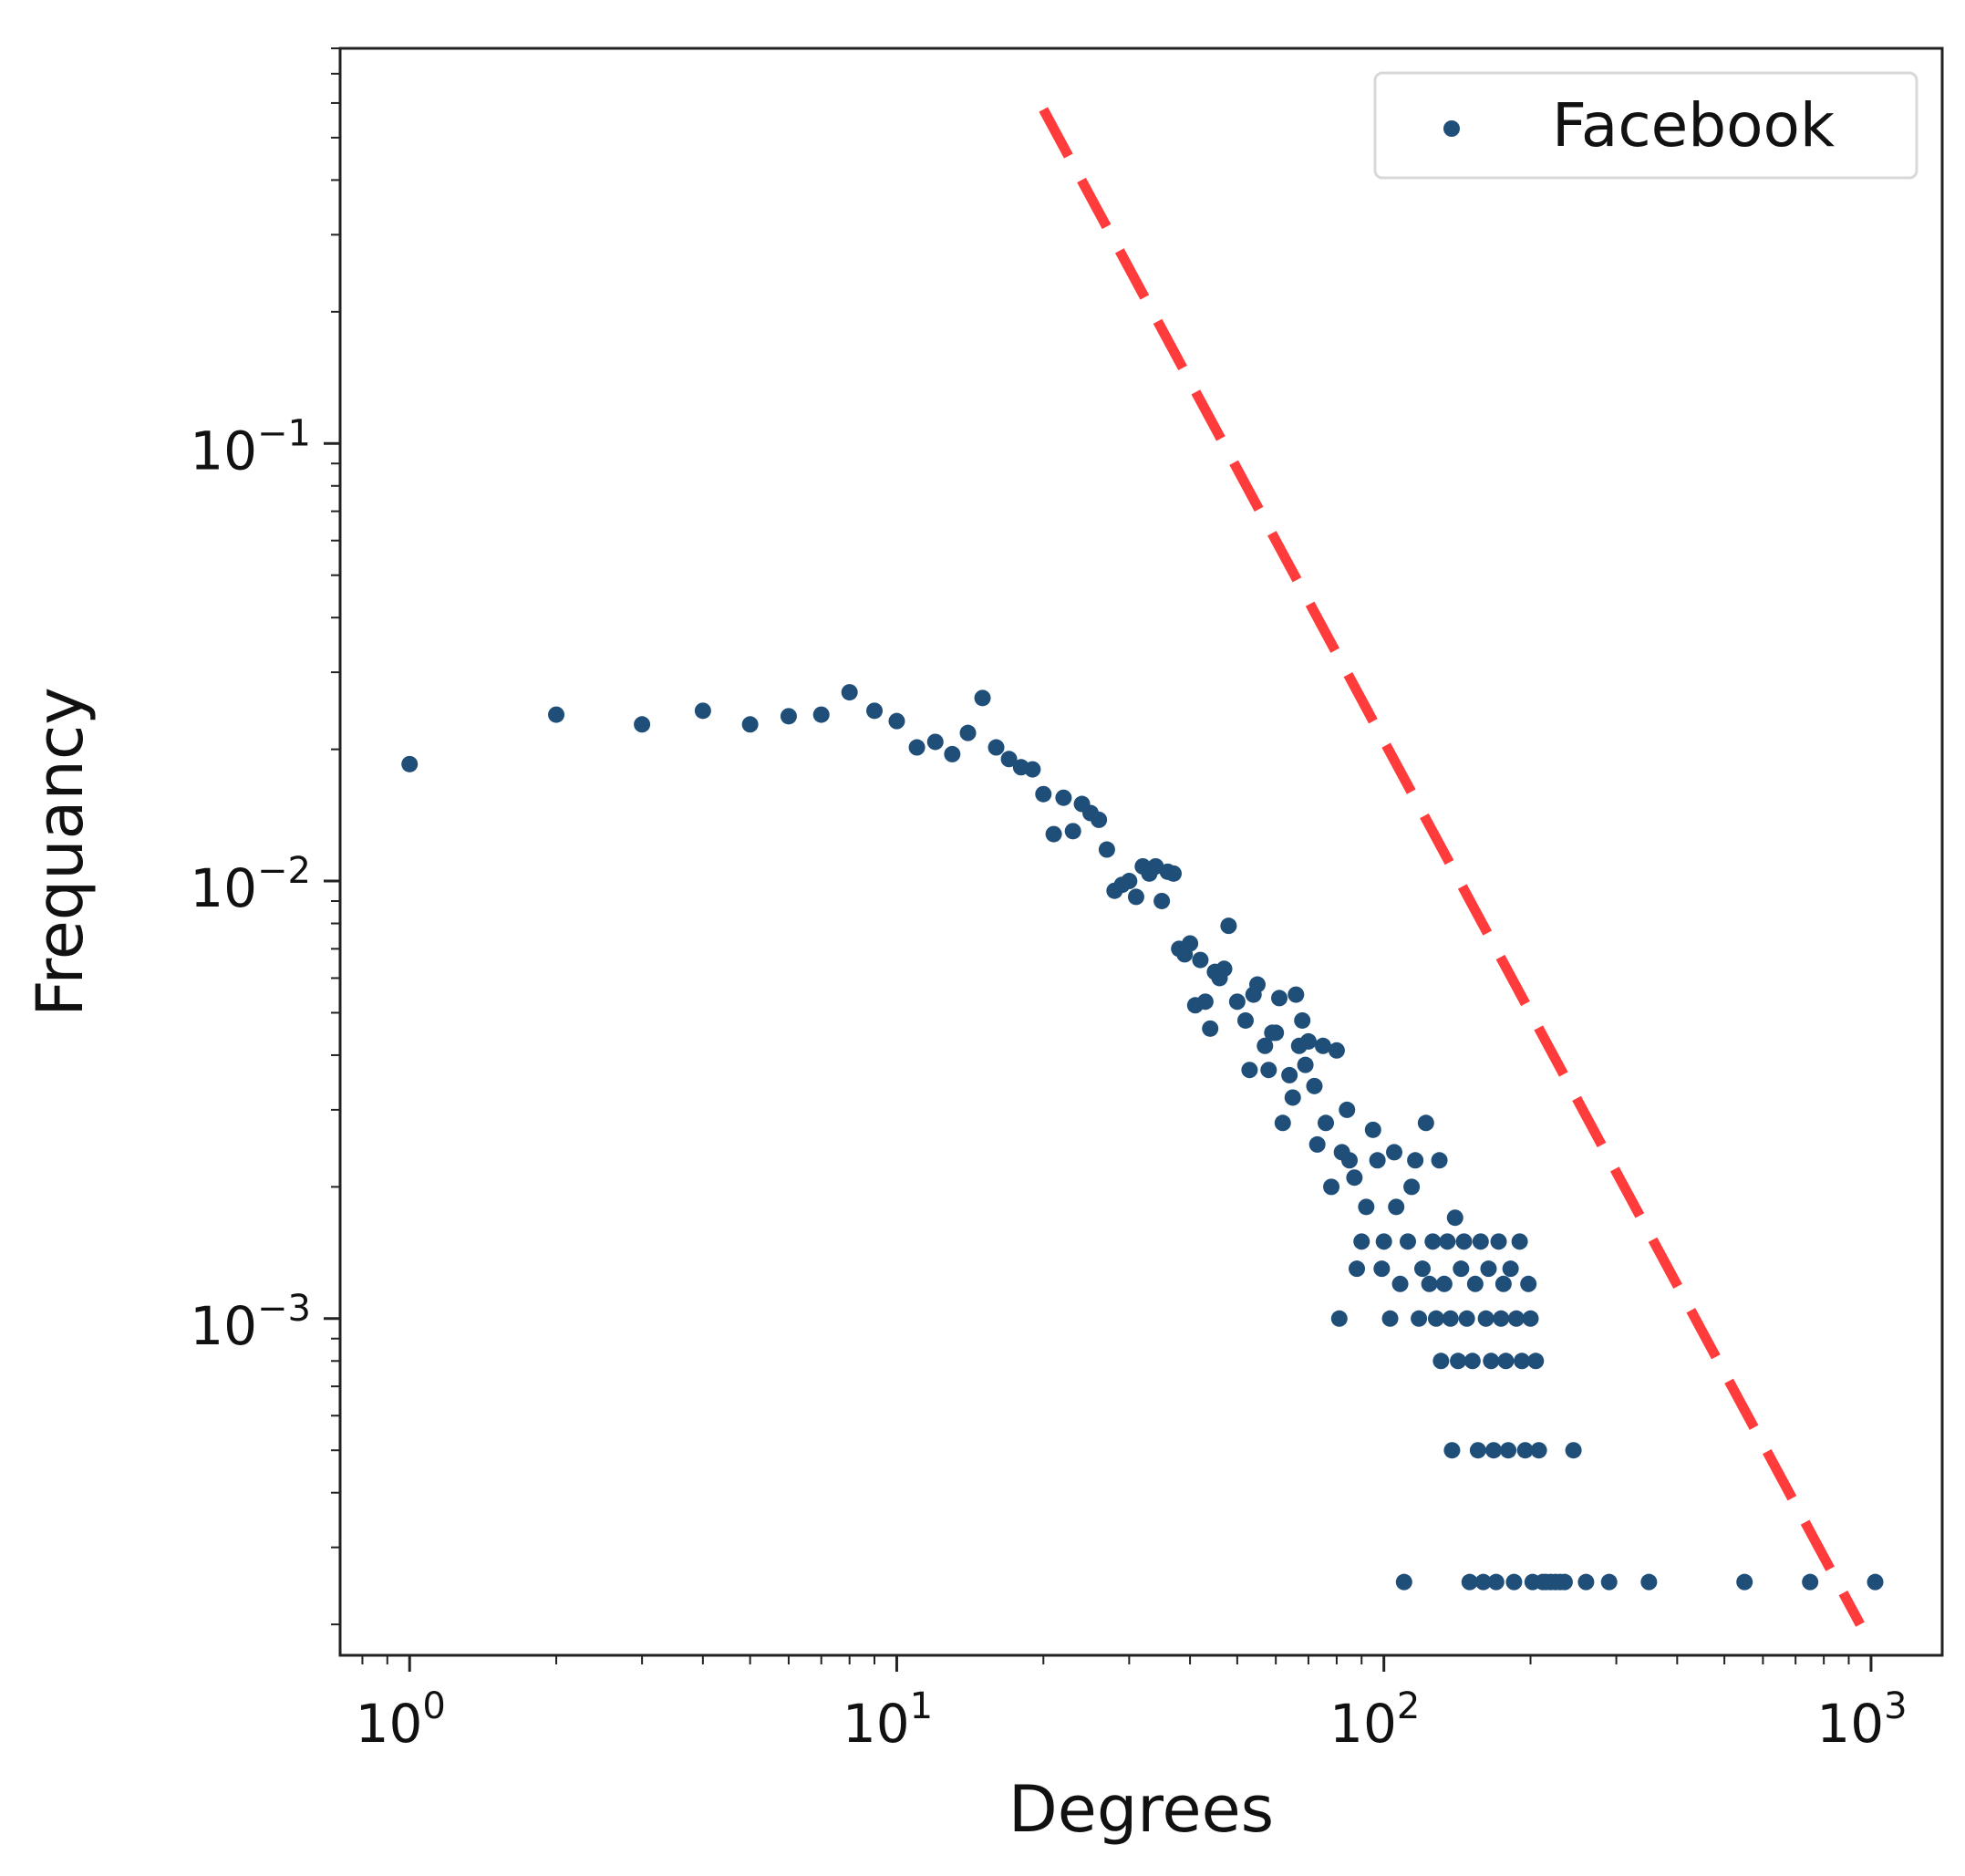  I want to click on legend-marker-facebook, so click(1452, 128).